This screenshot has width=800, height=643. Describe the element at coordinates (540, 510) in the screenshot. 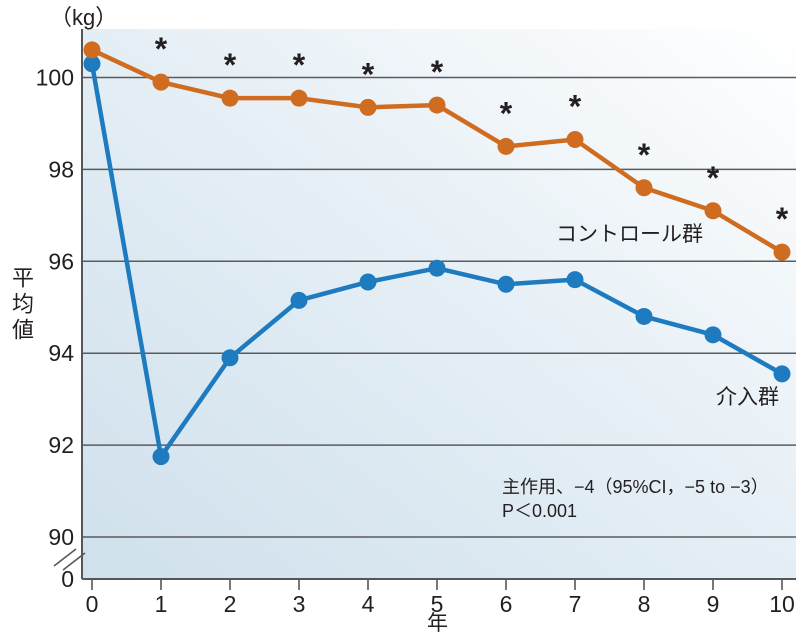

I see `annotation-line-2: P＜0.001` at that location.